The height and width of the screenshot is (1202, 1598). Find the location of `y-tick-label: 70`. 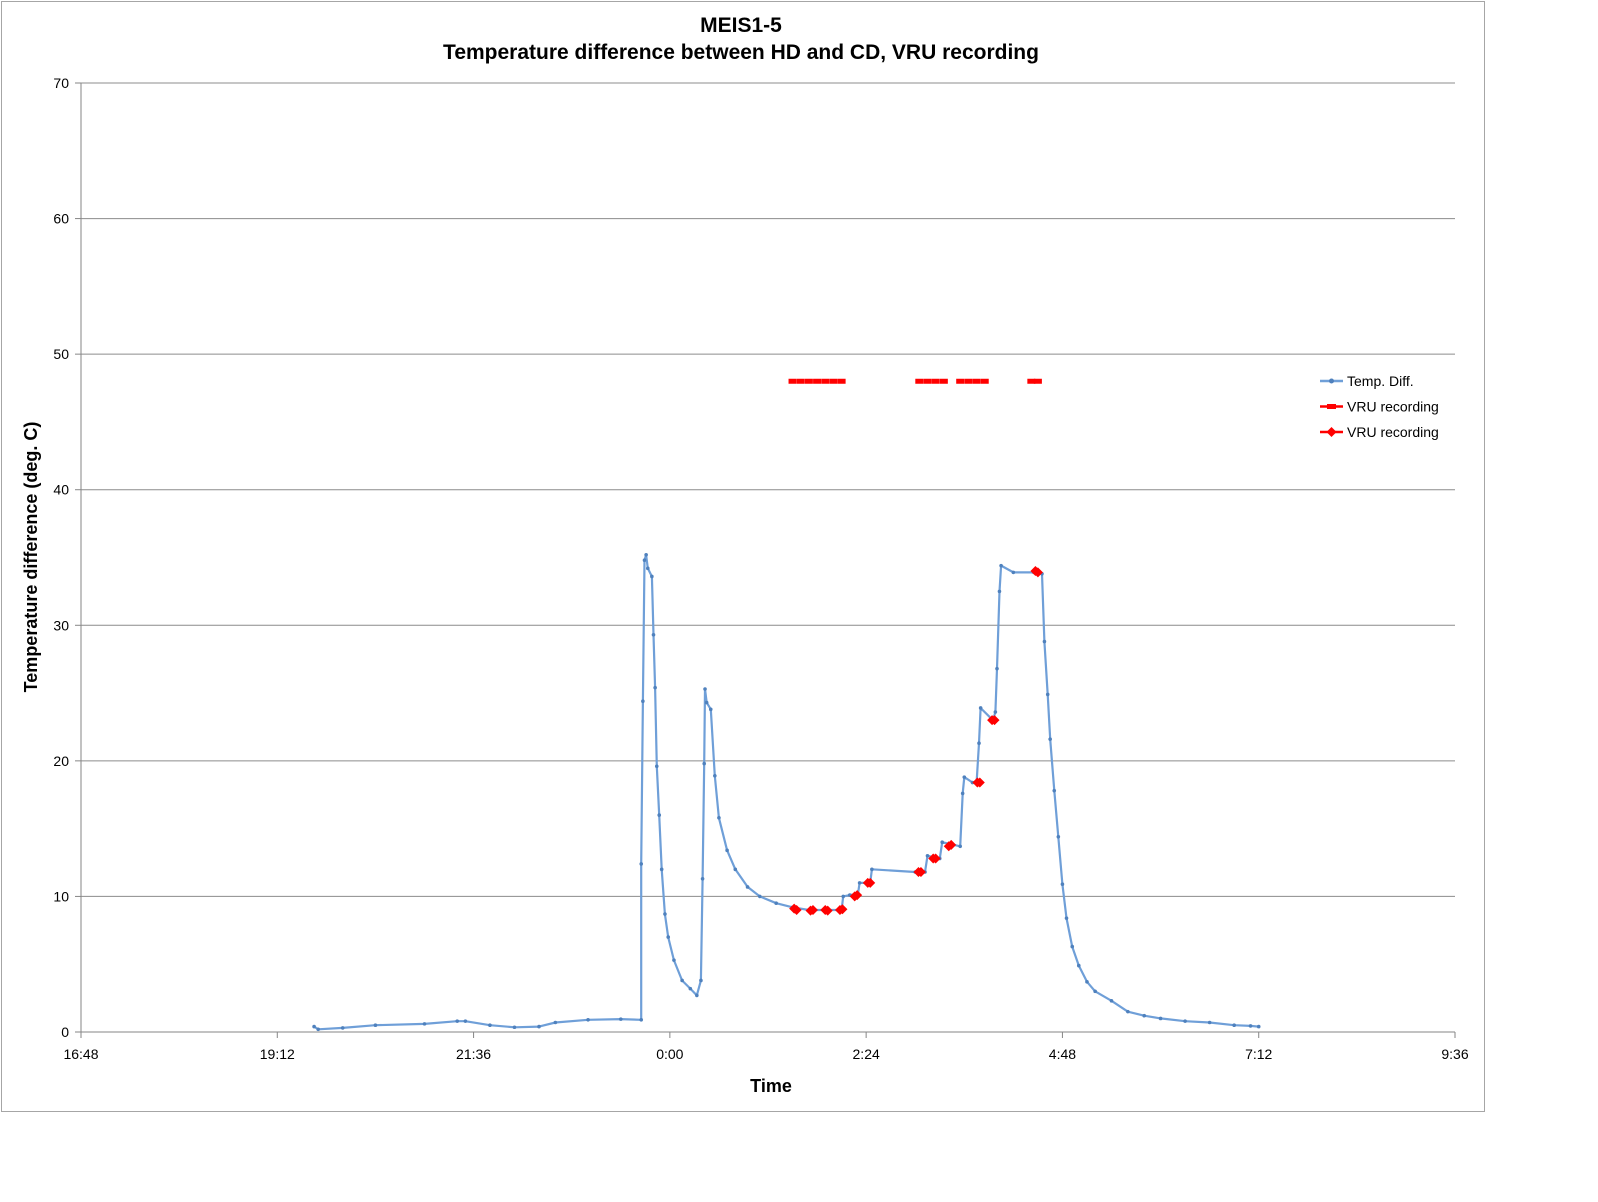

y-tick-label: 70 is located at coordinates (61, 83).